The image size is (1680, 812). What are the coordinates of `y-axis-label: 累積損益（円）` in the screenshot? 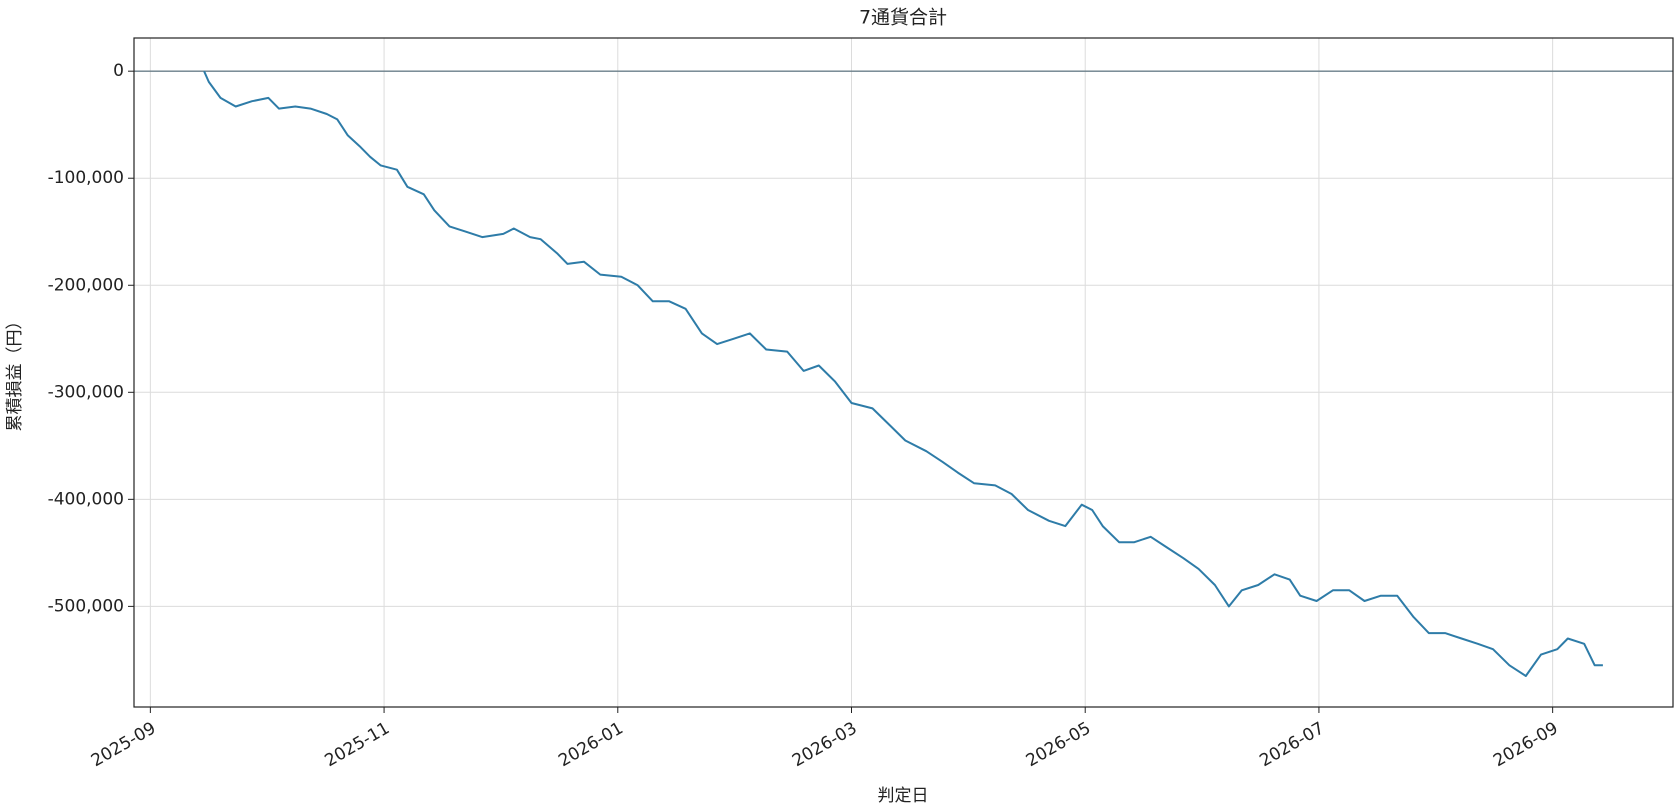 It's located at (15, 372).